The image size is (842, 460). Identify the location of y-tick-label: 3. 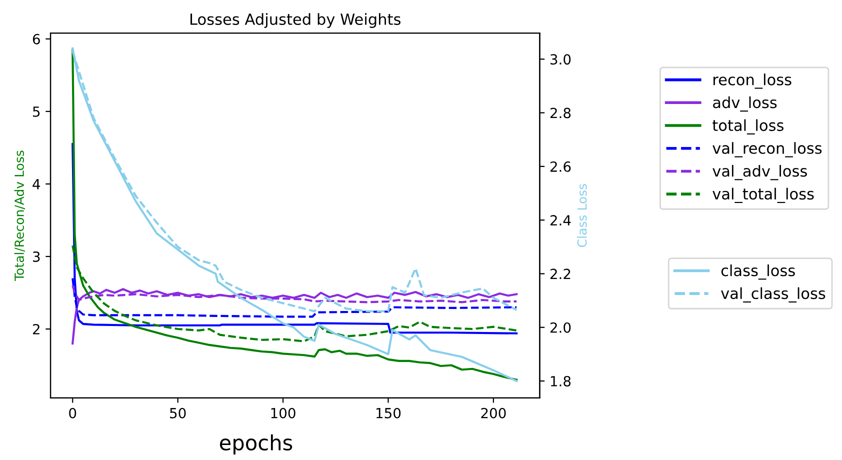
(36, 256).